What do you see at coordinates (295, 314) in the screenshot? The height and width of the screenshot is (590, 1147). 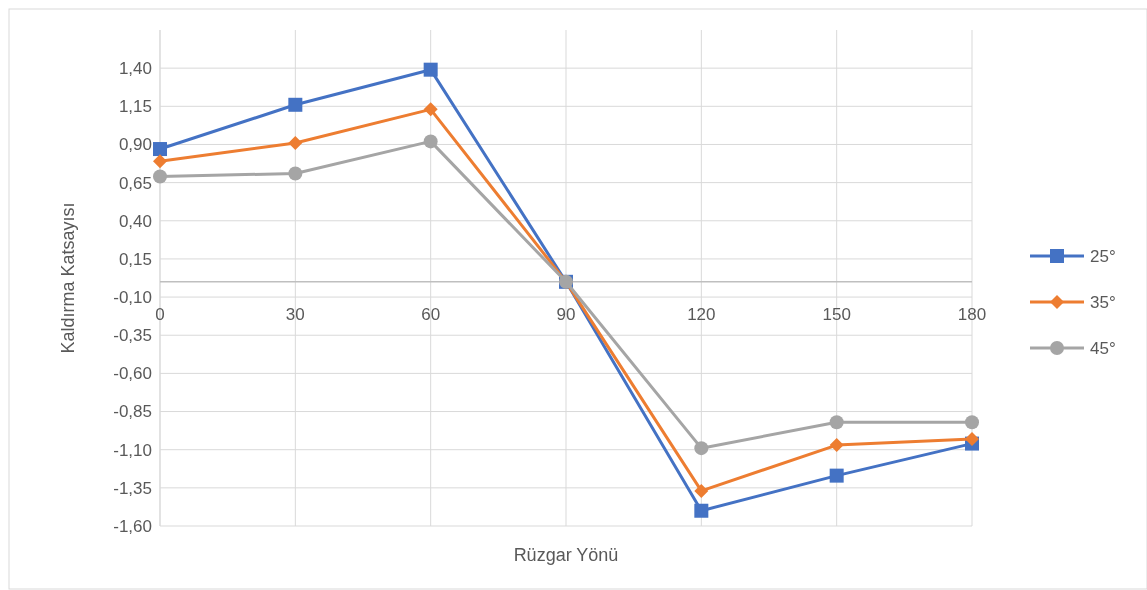 I see `x-tick-label: 30` at bounding box center [295, 314].